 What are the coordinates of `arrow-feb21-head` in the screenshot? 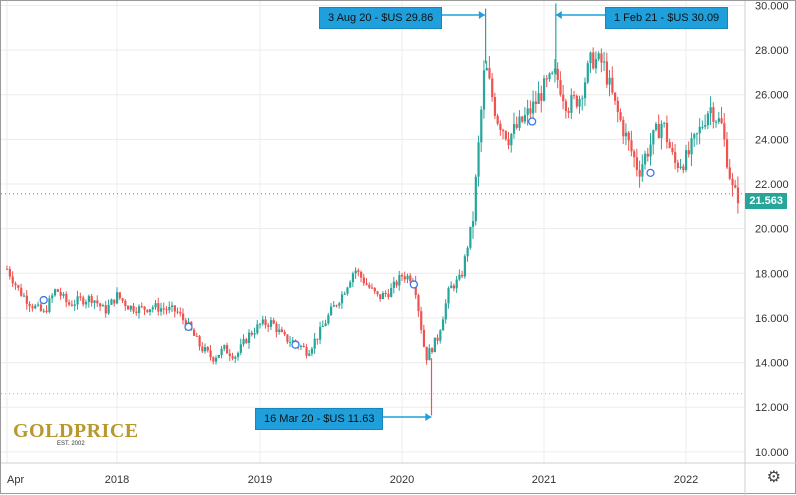 It's located at (558, 15).